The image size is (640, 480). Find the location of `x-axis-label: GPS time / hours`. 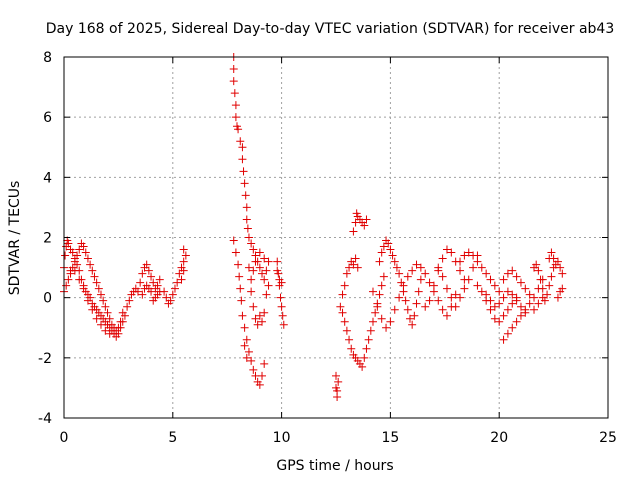

x-axis-label: GPS time / hours is located at coordinates (334, 466).